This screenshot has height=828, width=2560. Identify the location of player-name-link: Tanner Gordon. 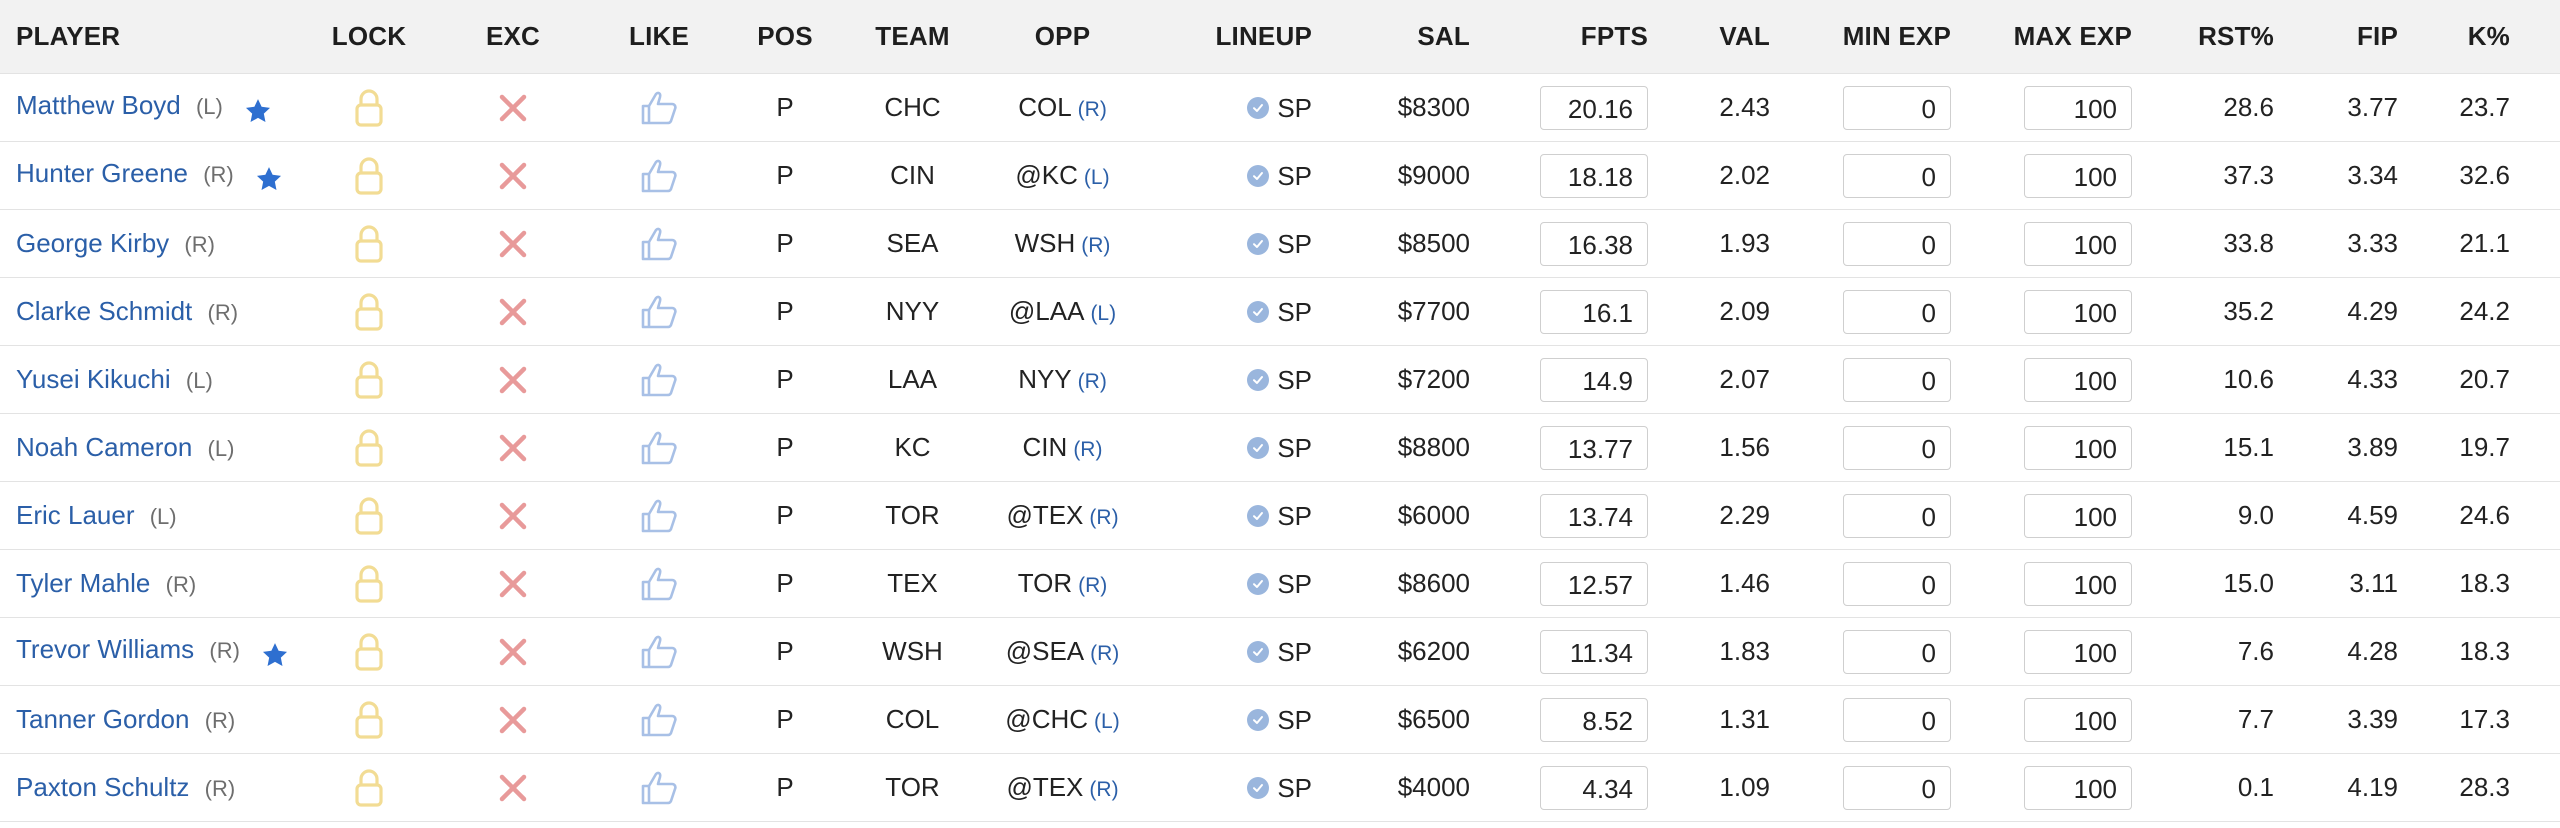
(103, 719).